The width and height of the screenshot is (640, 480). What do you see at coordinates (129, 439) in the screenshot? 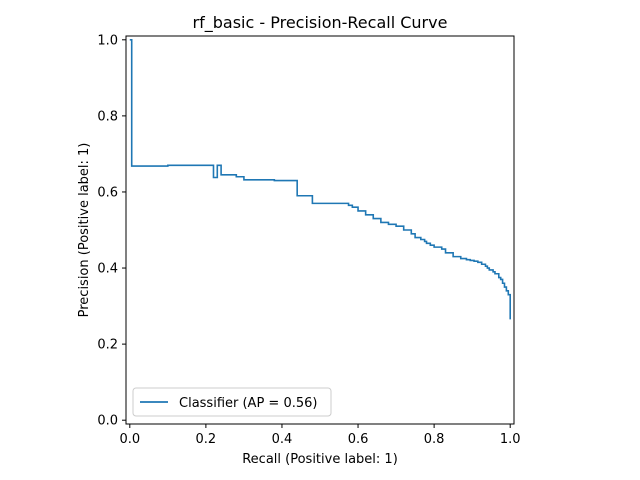
I see `x-tick-label: 0.0` at bounding box center [129, 439].